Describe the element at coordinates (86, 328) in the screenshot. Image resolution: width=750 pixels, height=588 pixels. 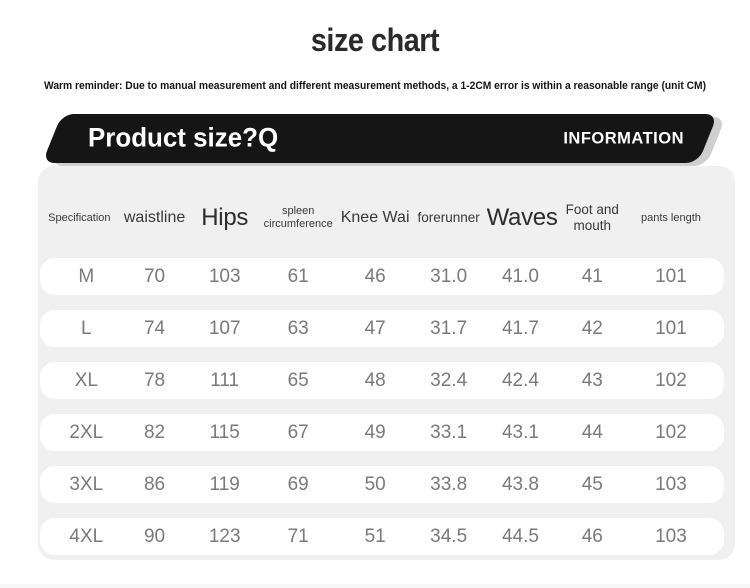
I see `size-label: L` at that location.